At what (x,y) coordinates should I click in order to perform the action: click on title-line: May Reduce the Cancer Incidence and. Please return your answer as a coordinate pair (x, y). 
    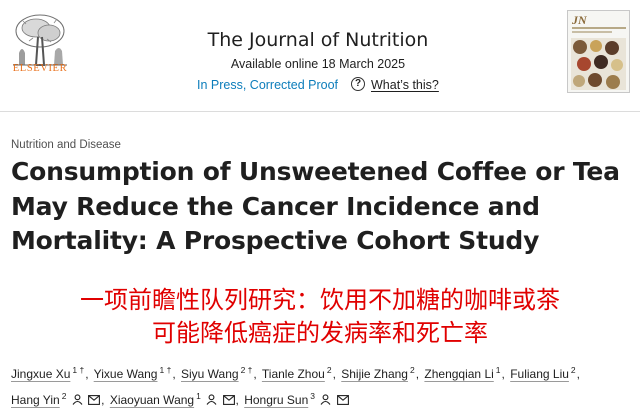
    Looking at the image, I should click on (275, 206).